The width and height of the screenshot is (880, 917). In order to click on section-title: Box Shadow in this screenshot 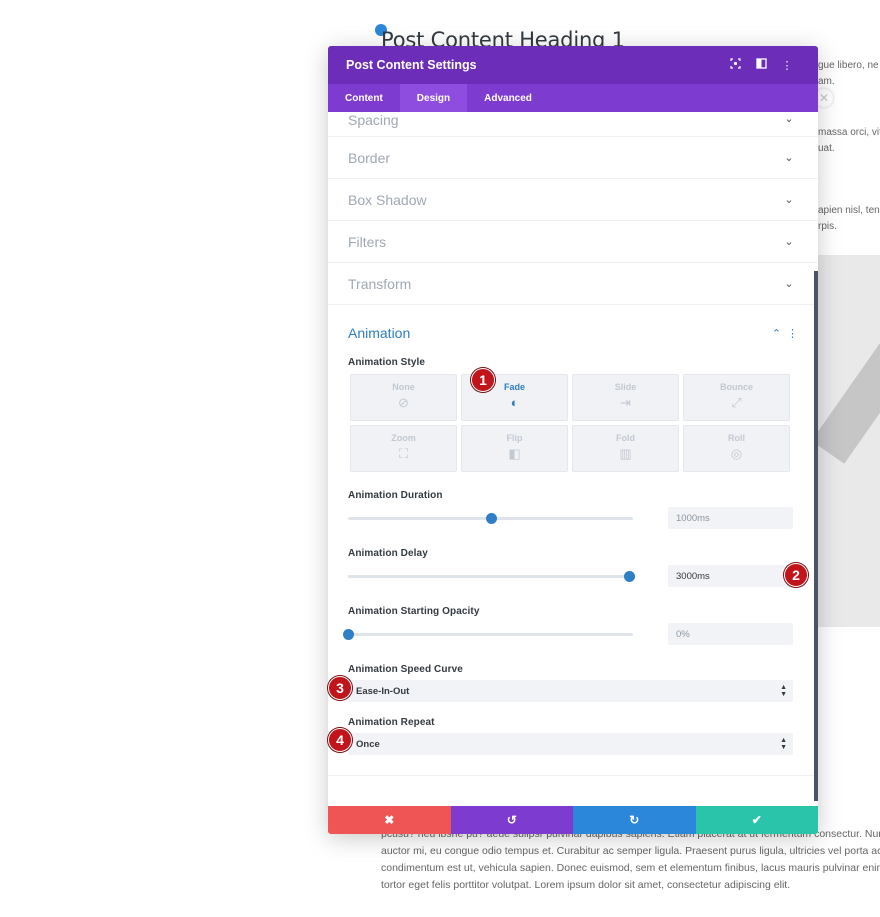, I will do `click(387, 199)`.